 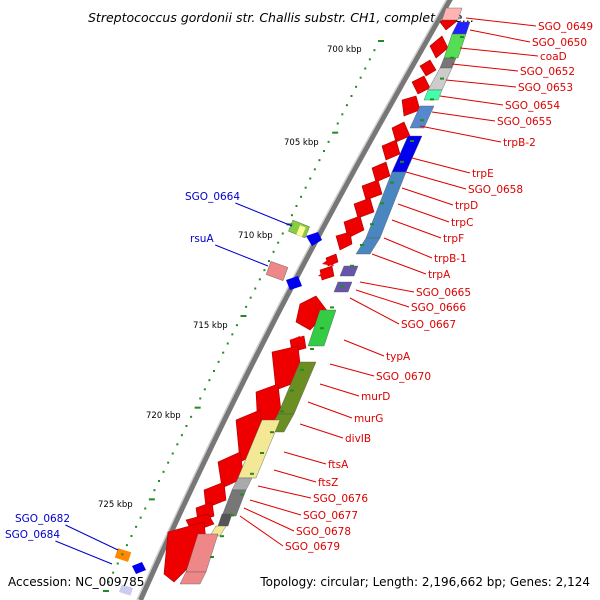 I want to click on right-gene-label: SGO_0654, so click(x=532, y=106).